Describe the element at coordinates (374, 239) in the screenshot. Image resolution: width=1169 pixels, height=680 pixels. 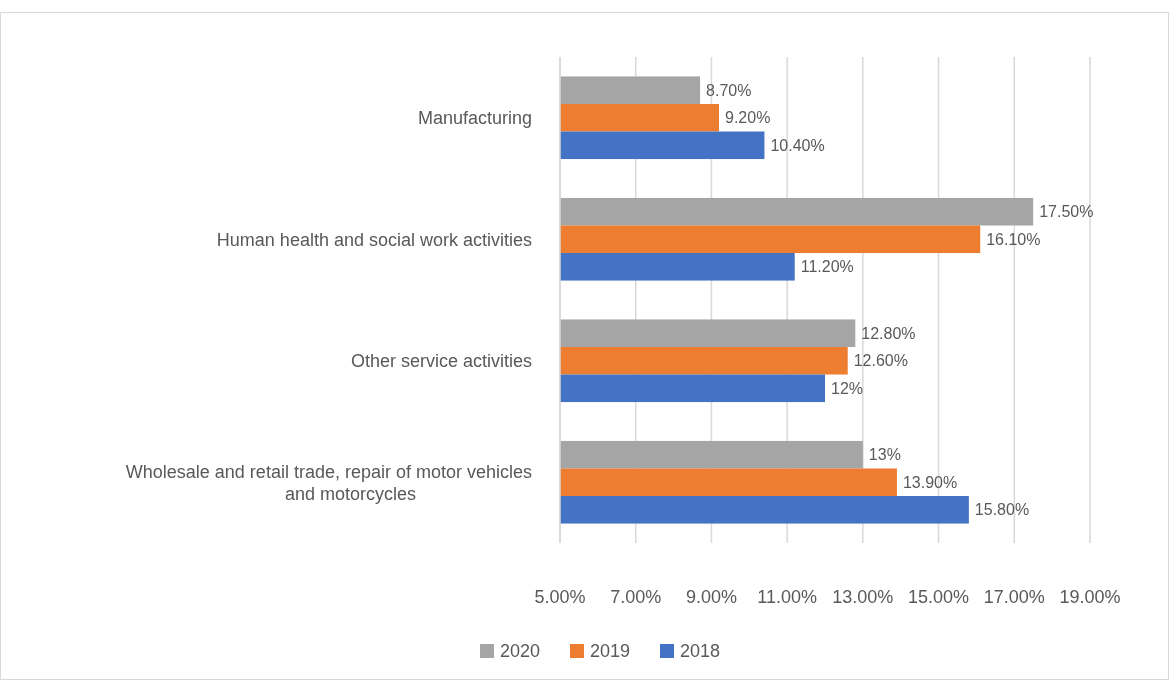
I see `y-tick-label: Human health and social work activities` at that location.